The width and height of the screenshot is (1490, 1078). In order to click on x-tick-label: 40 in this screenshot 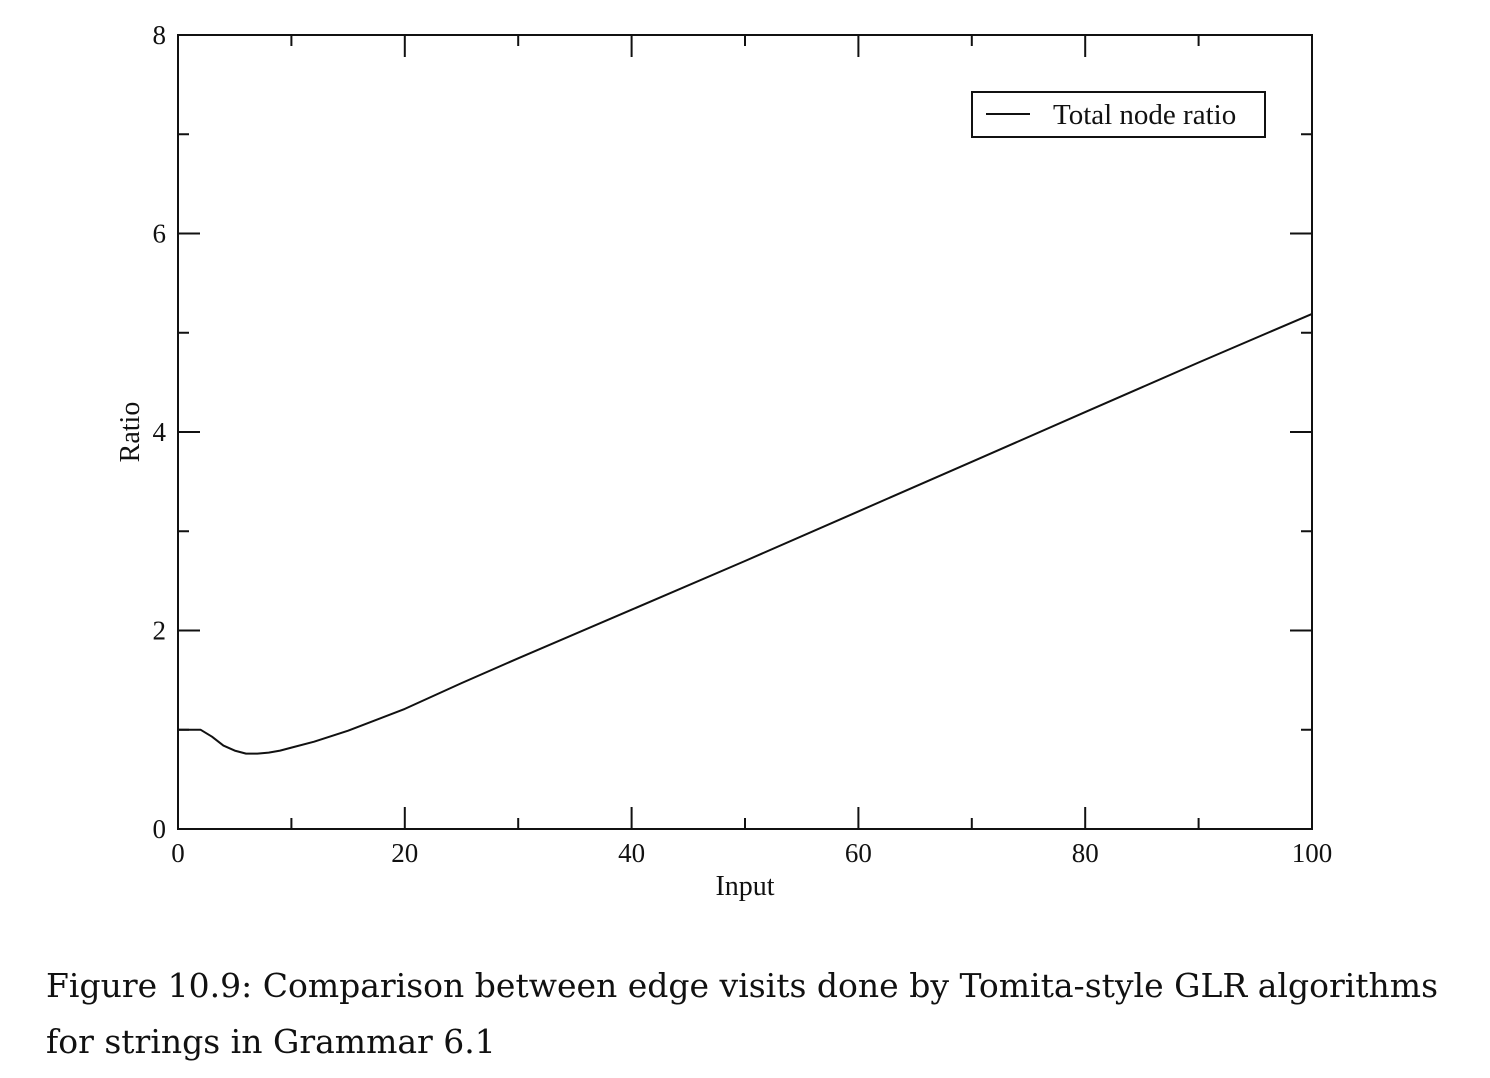, I will do `click(631, 853)`.